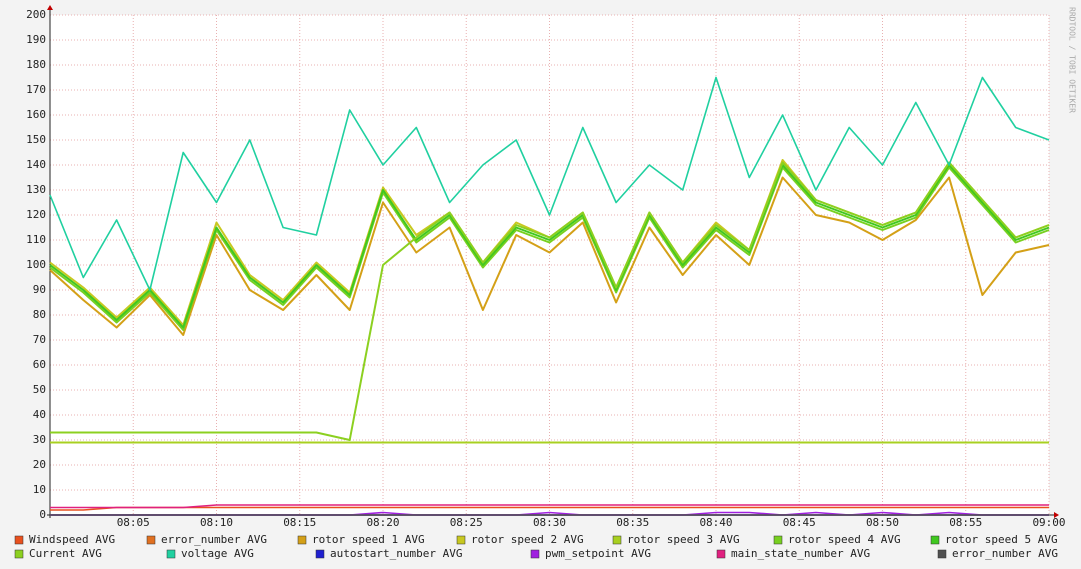 The image size is (1081, 569). Describe the element at coordinates (50, 7) in the screenshot. I see `y-axis-arrow` at that location.